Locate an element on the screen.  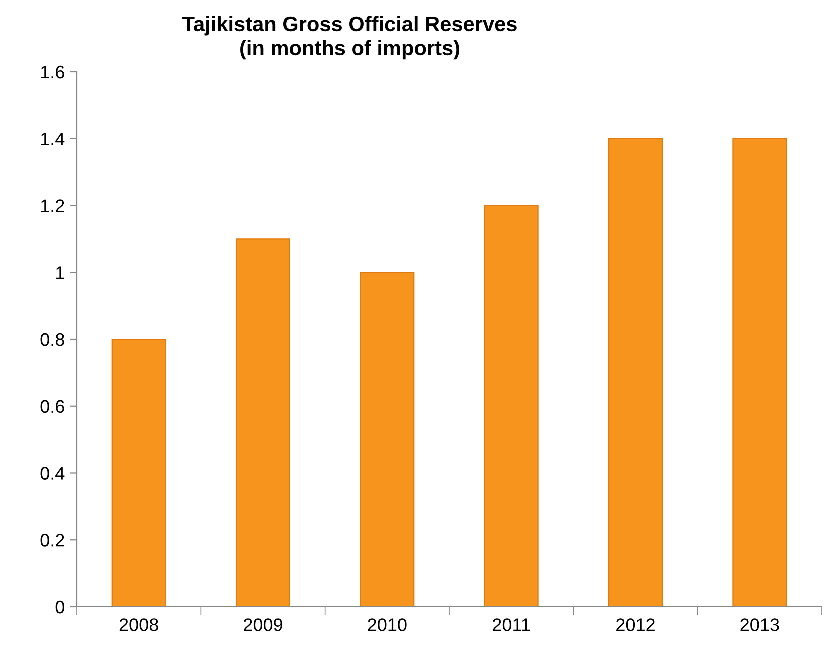
x-tick-label: 2011 is located at coordinates (511, 625).